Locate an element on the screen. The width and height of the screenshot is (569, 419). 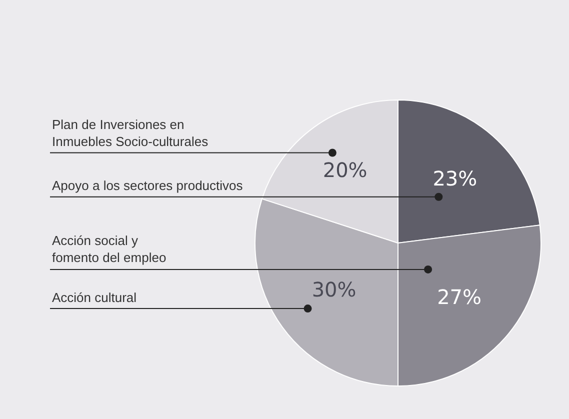
slice-label: Acción cultural is located at coordinates (94, 297).